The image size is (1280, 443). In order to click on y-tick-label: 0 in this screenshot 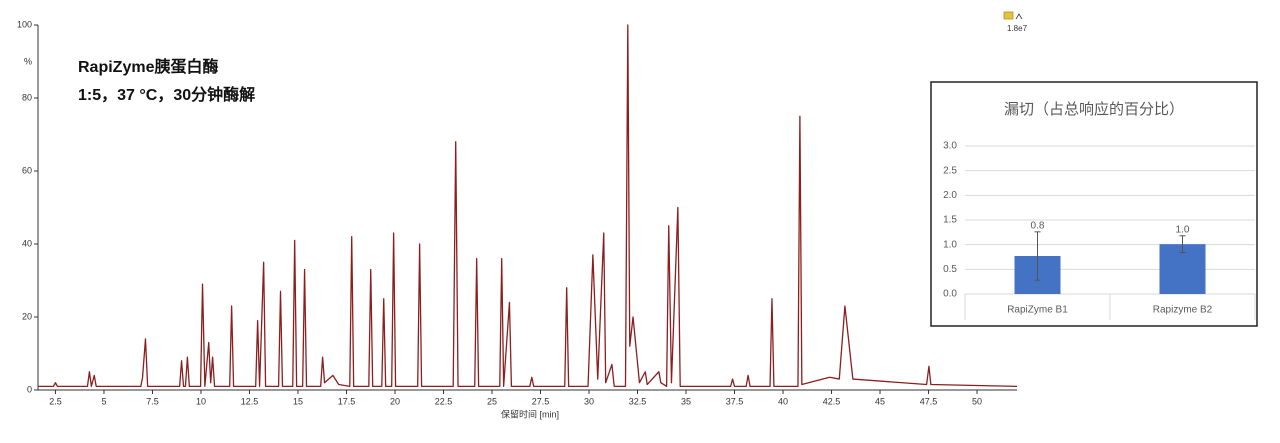, I will do `click(29, 389)`.